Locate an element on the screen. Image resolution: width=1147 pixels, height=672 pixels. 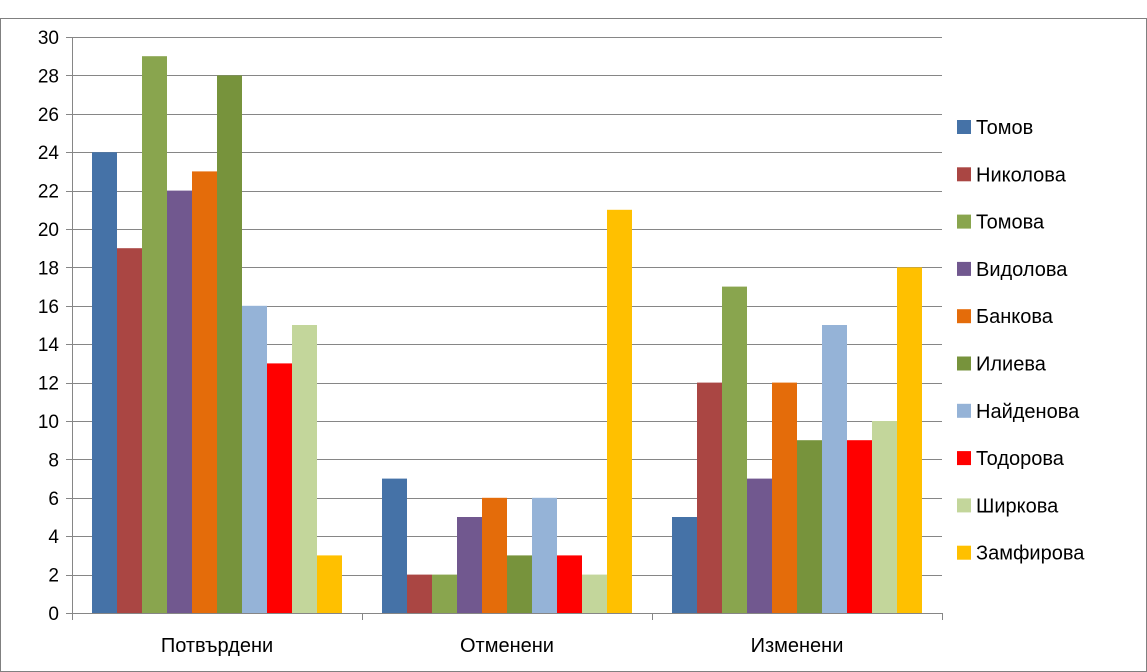
legend-item: Видолова is located at coordinates (1012, 270).